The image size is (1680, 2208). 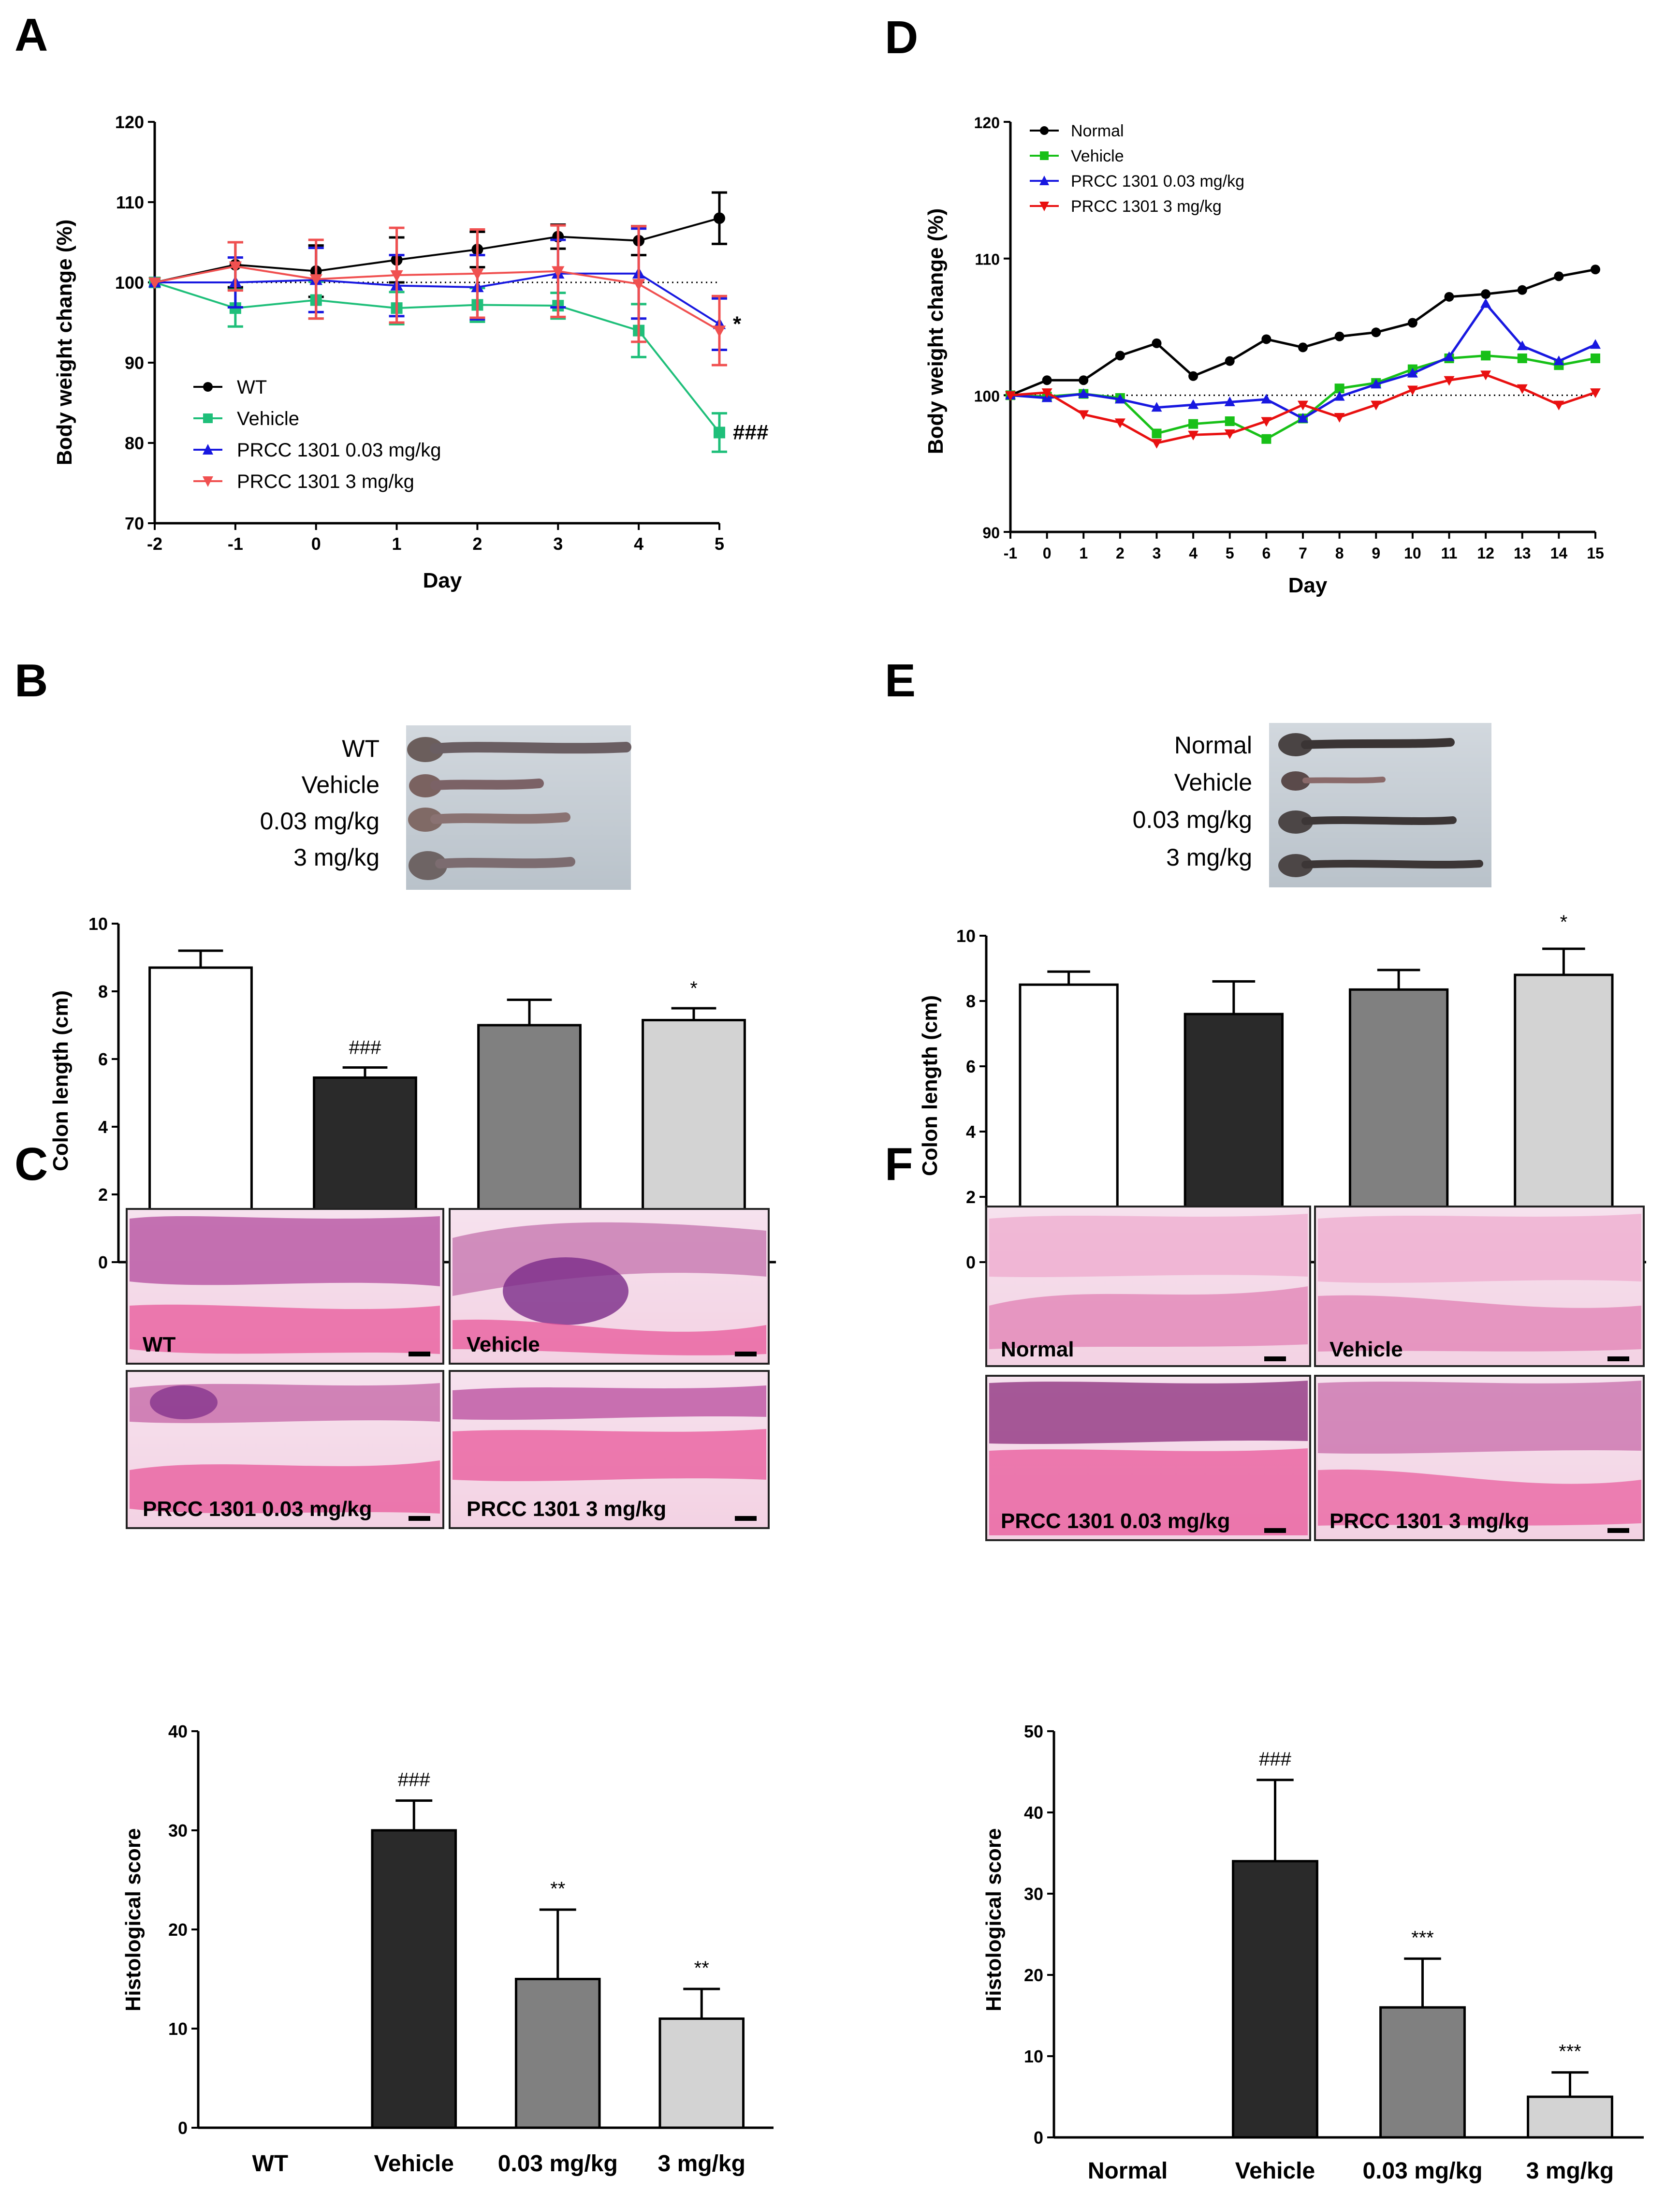 I want to click on photo-e-label-2: Vehicle, so click(x=1213, y=783).